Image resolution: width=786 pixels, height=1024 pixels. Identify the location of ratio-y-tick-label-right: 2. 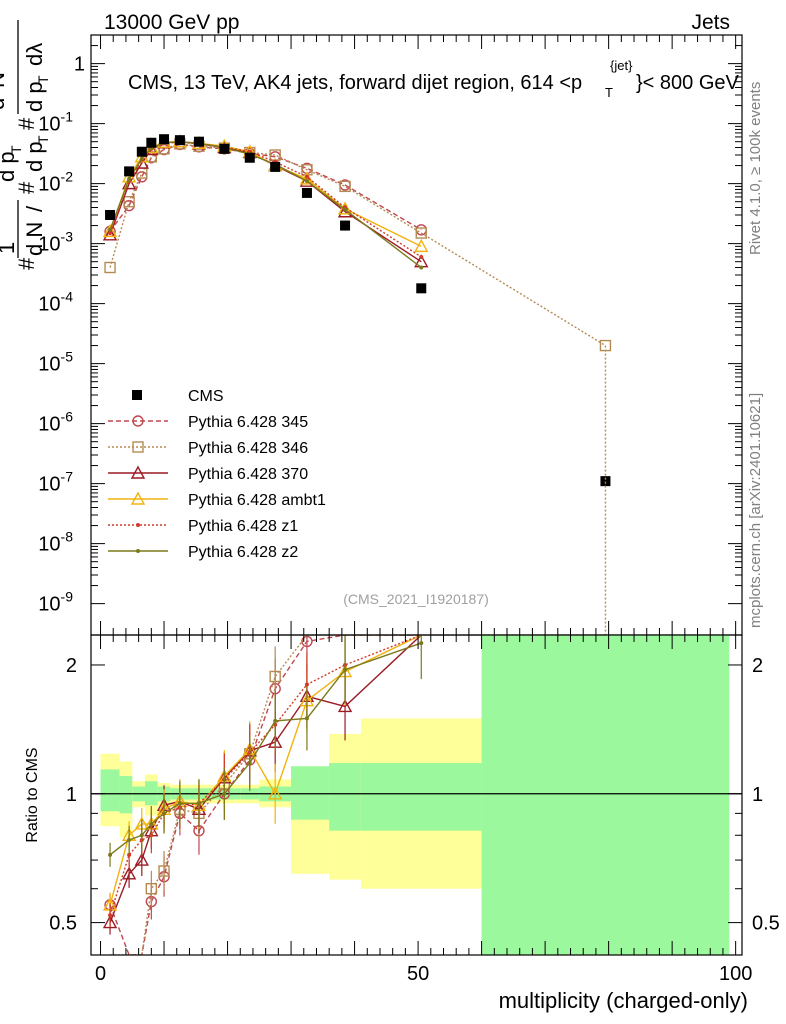
(757, 666).